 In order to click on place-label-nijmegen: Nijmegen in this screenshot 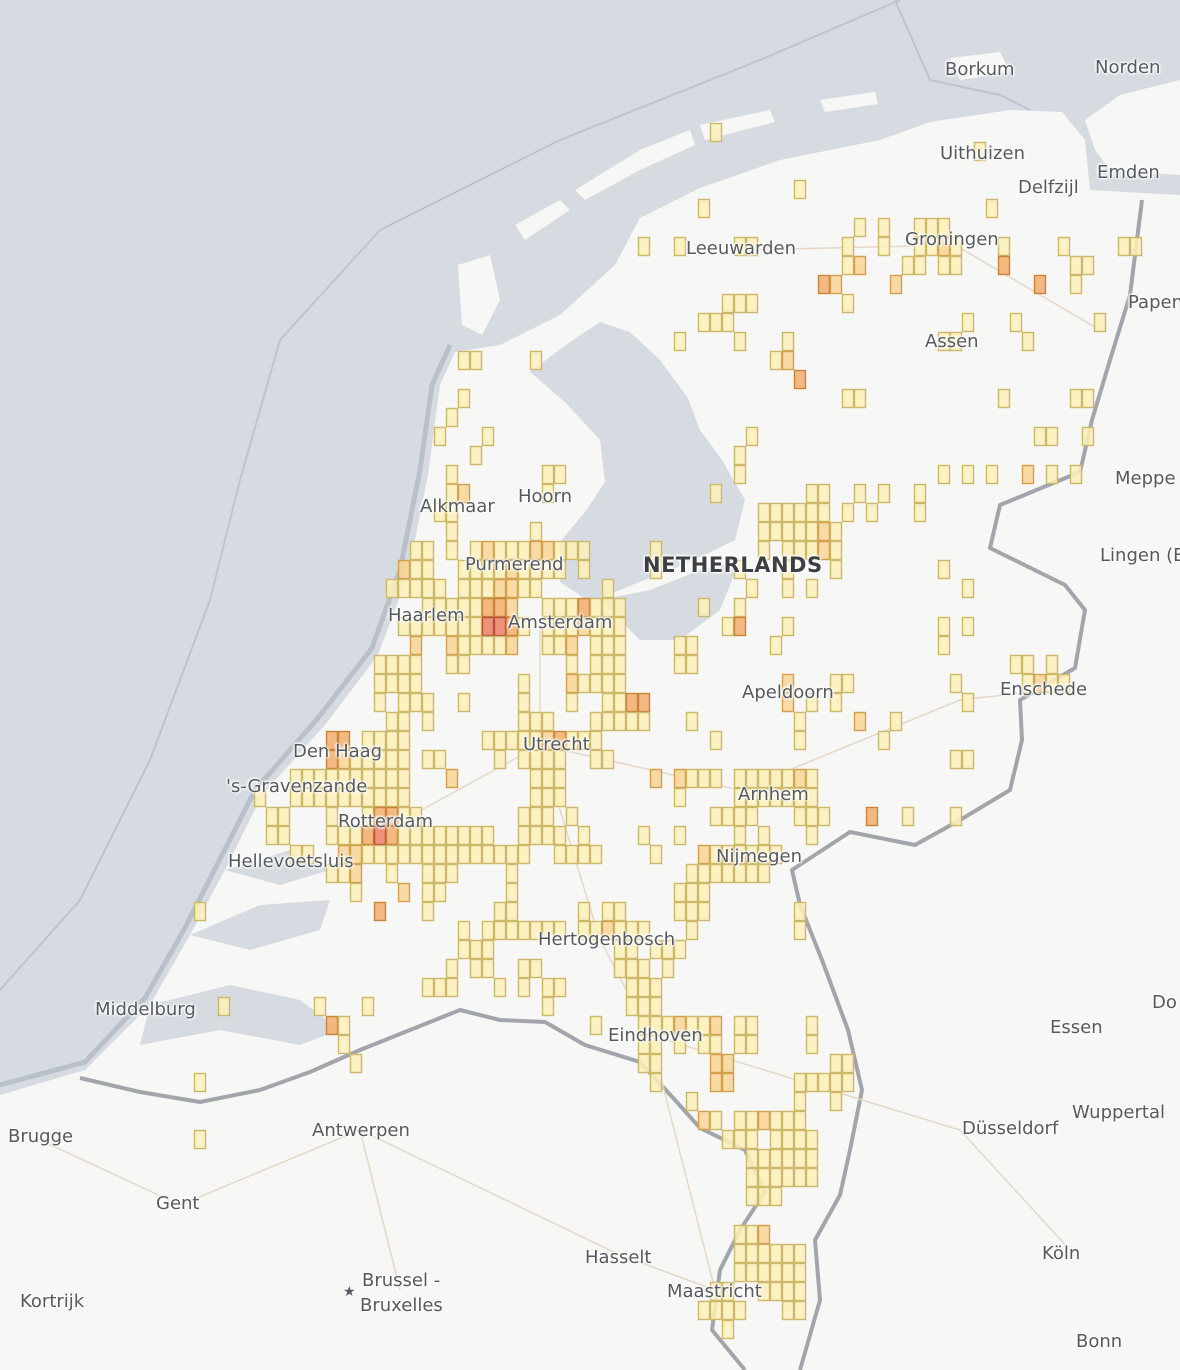, I will do `click(759, 856)`.